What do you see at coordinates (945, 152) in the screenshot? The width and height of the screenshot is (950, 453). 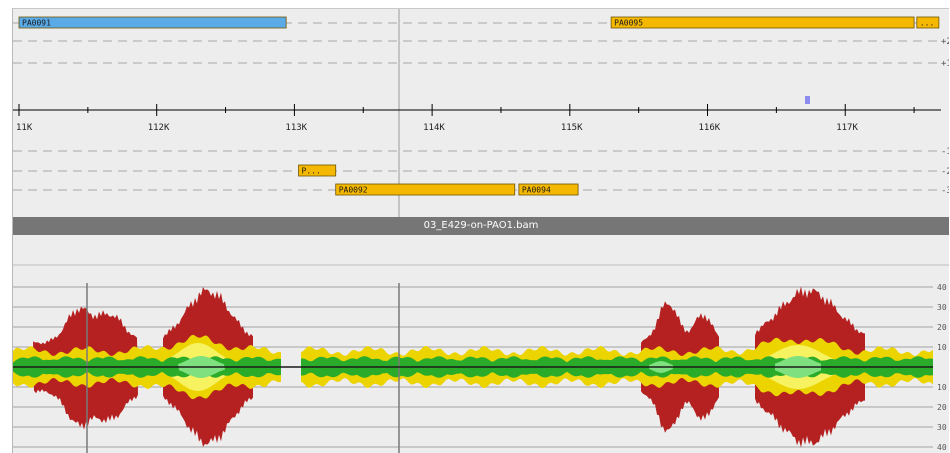 I see `frame-label: -1` at bounding box center [945, 152].